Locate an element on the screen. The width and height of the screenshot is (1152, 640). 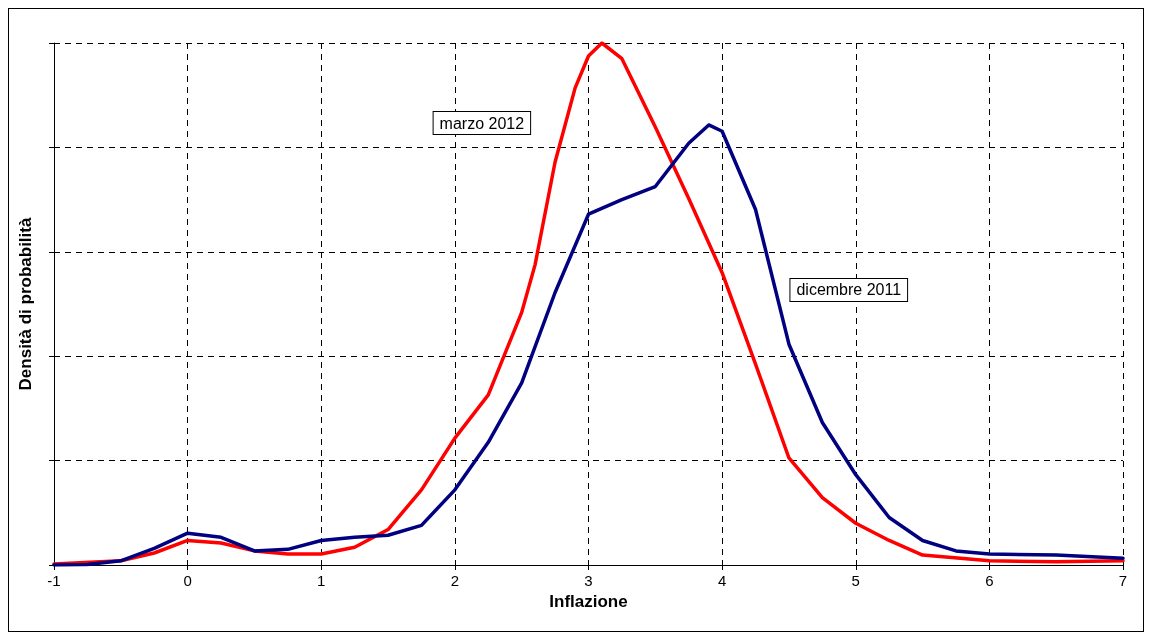
x-tick-label: 4 is located at coordinates (722, 580).